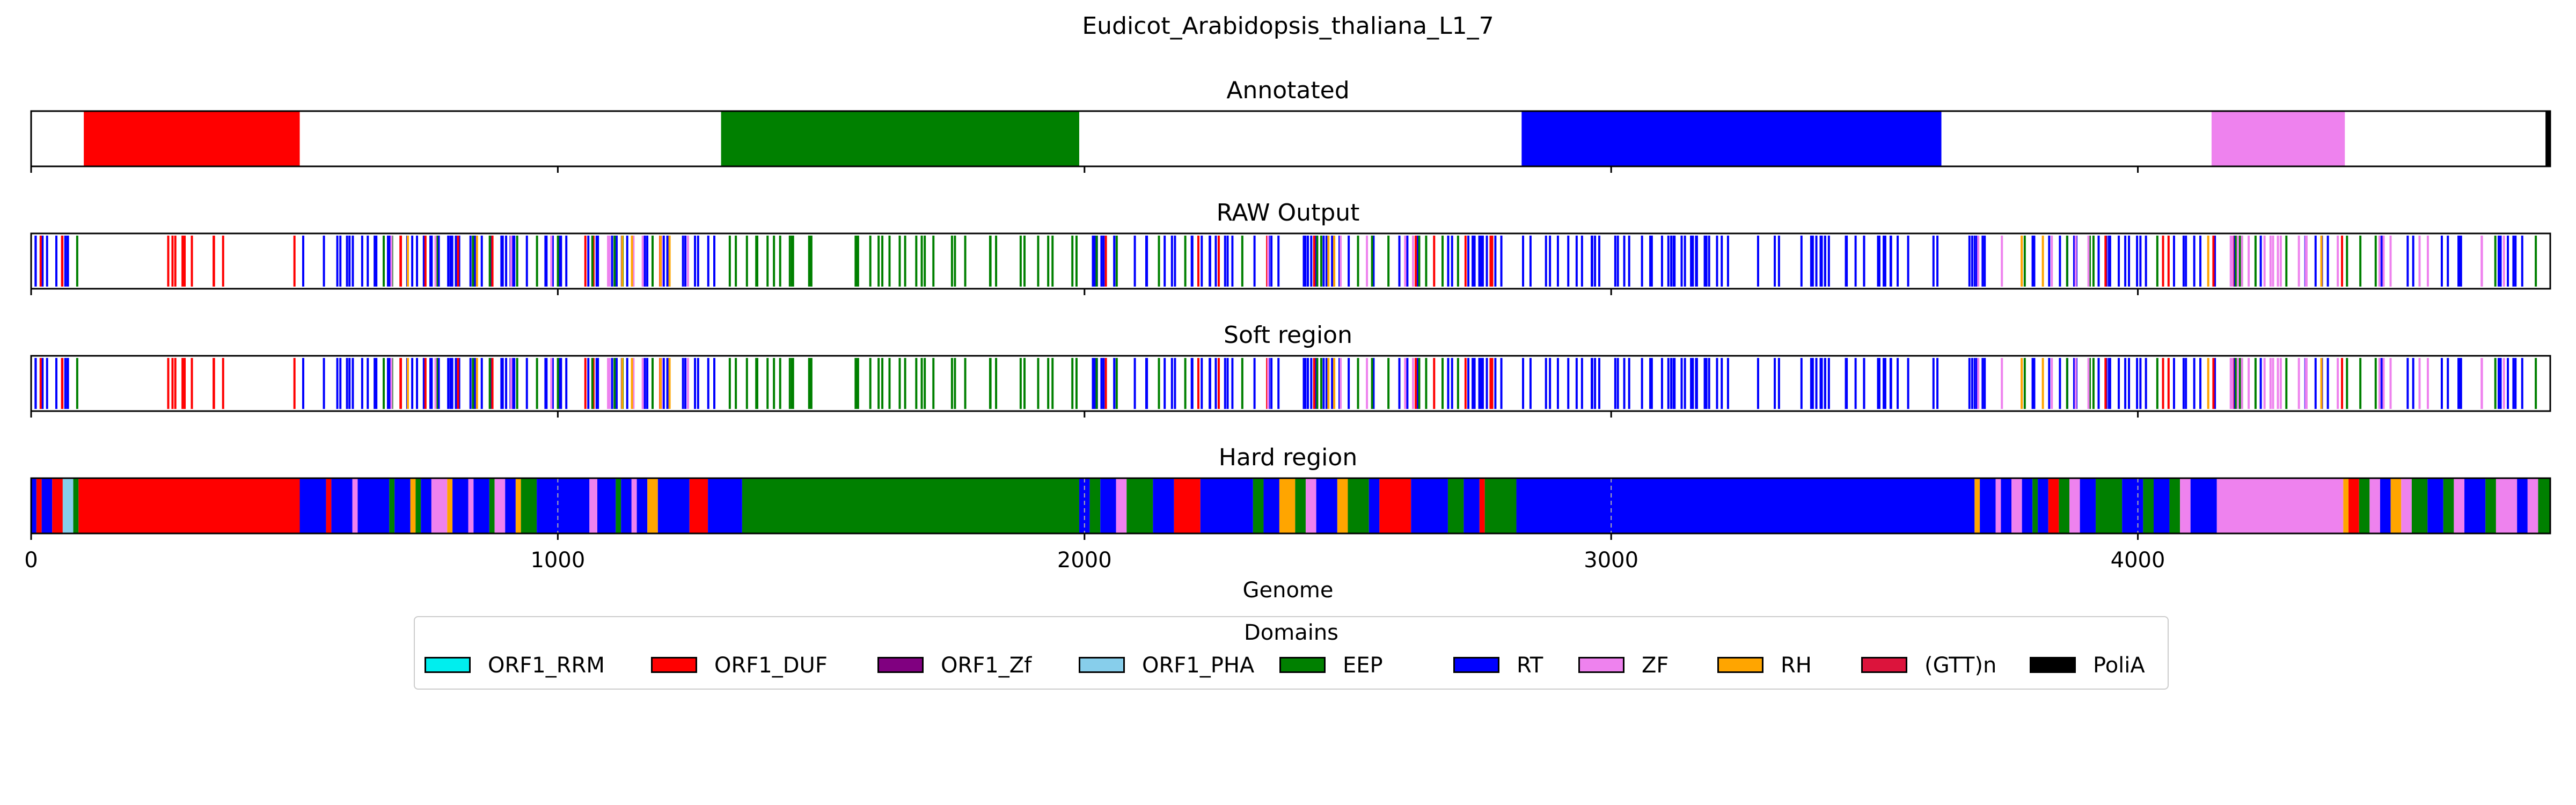  What do you see at coordinates (1796, 665) in the screenshot?
I see `legend-label: RH` at bounding box center [1796, 665].